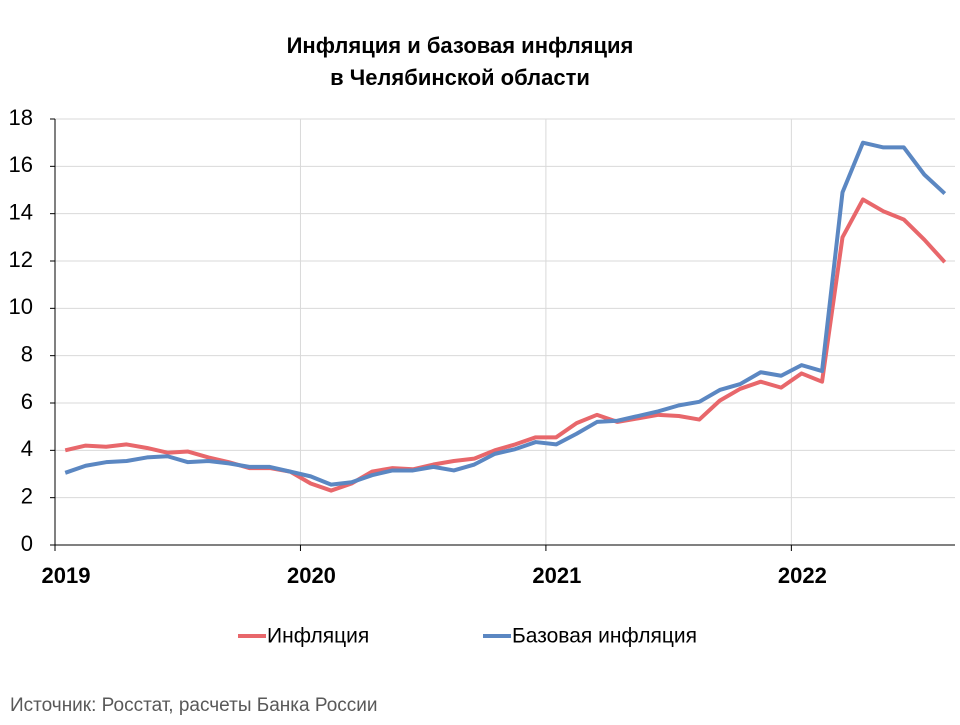 The image size is (960, 725). Describe the element at coordinates (27, 448) in the screenshot. I see `y-tick-label: 4` at that location.